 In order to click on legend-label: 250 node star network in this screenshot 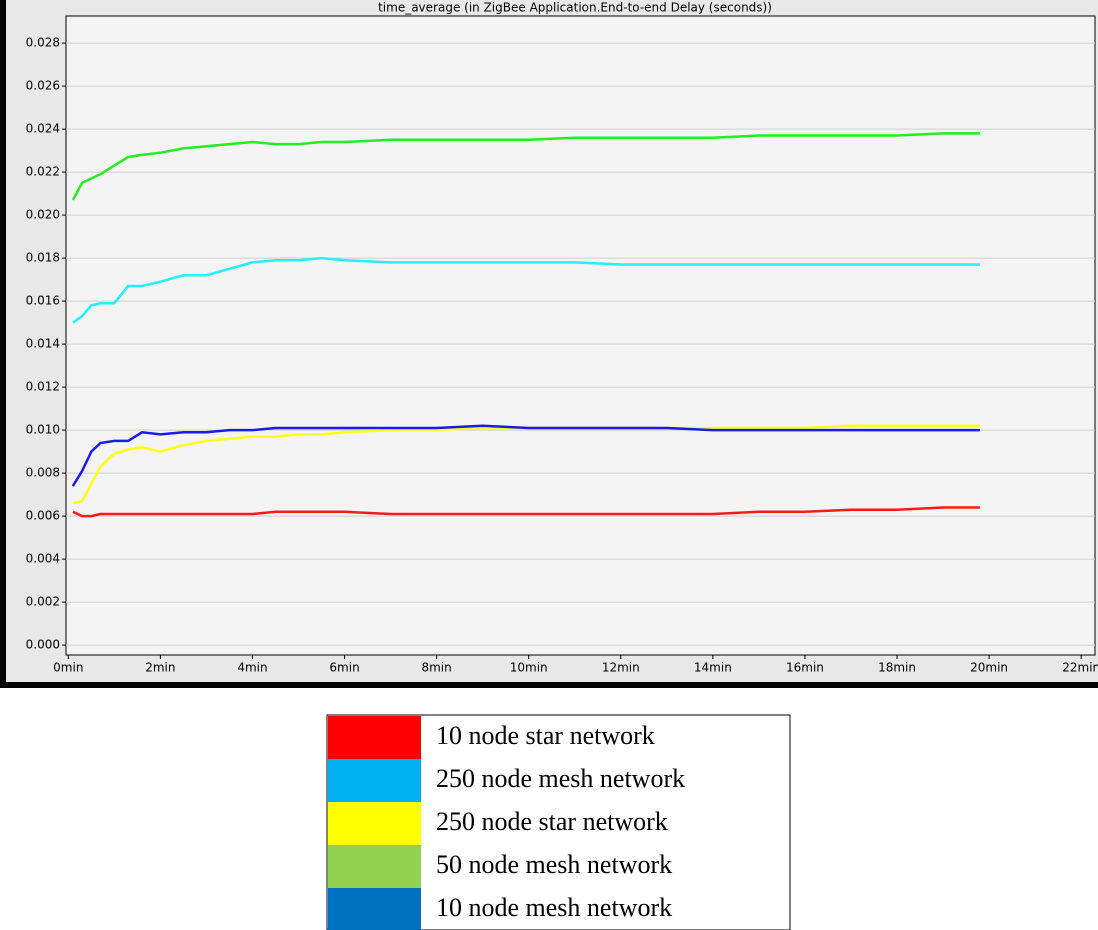, I will do `click(552, 821)`.